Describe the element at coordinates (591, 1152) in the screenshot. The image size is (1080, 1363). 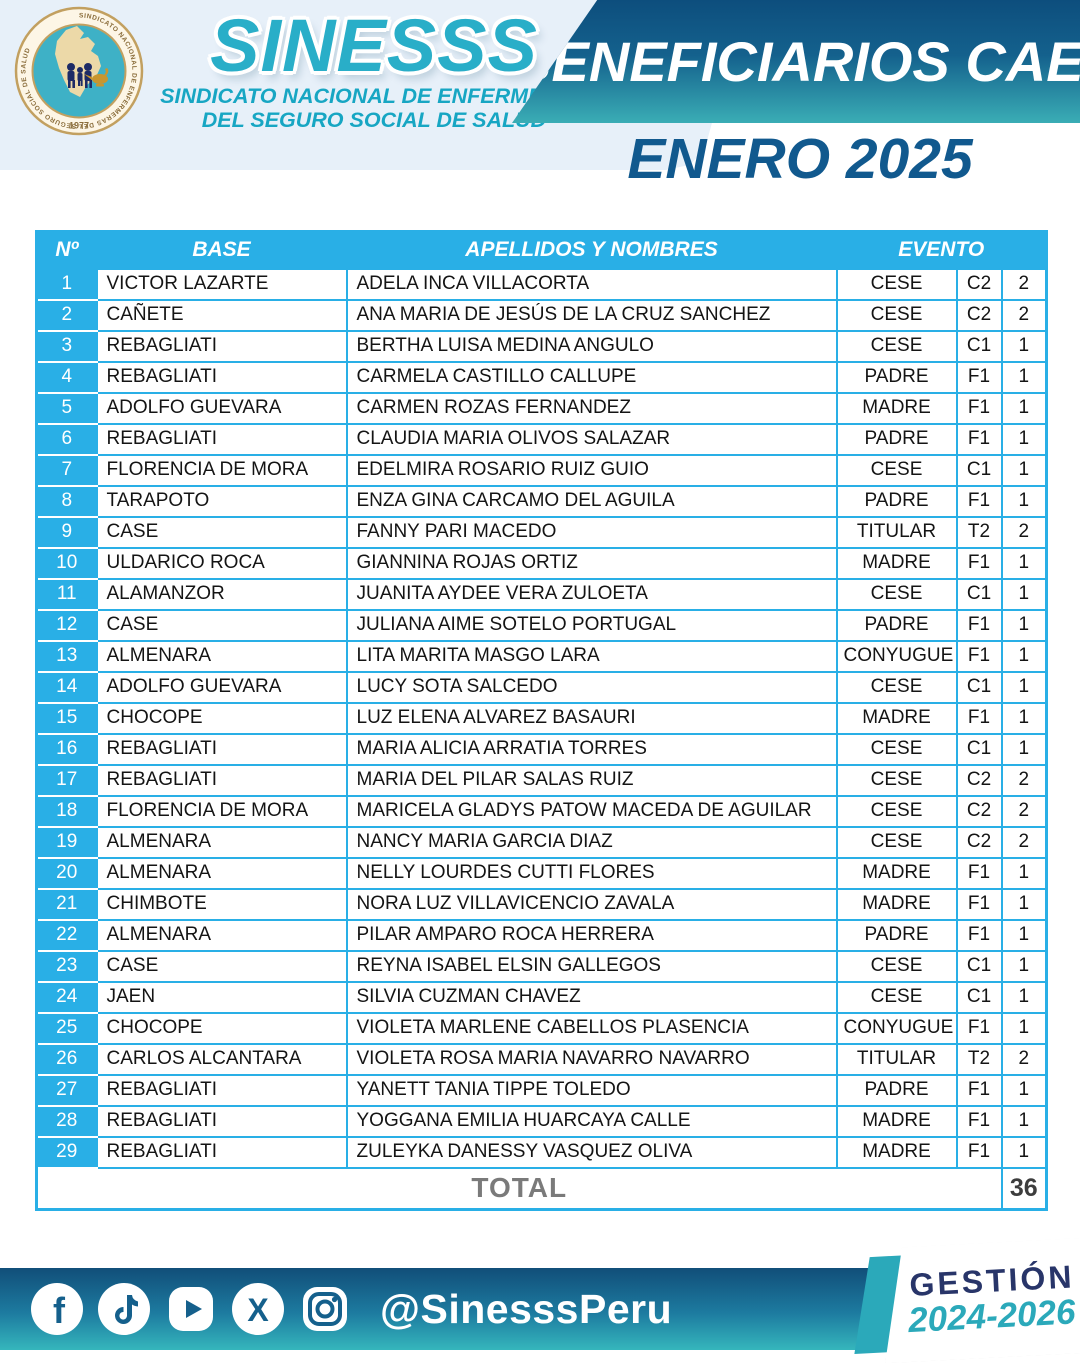
I see `cell-nombre: ZULEYKA DANESSY VASQUEZ OLIVA` at that location.